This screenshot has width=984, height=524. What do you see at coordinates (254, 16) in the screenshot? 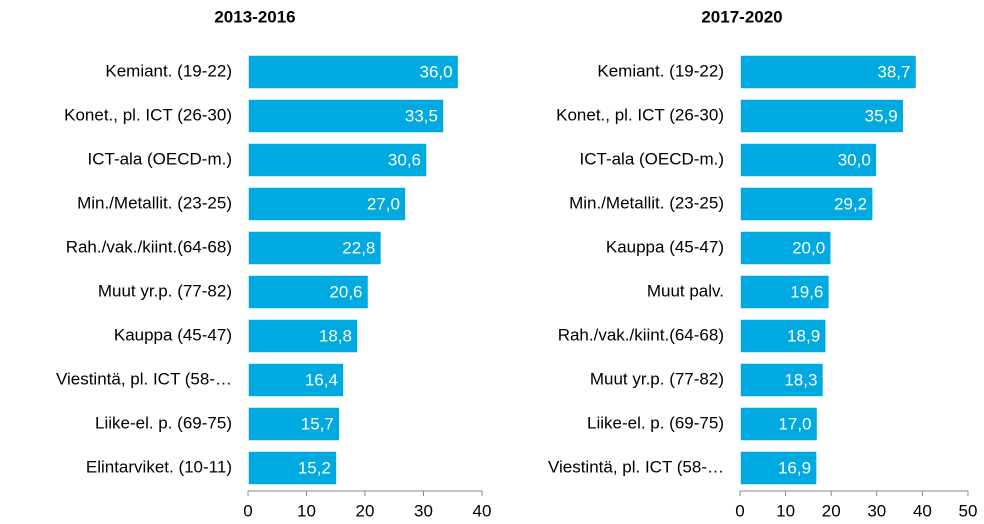
I see `chart-title: 2013-2016` at bounding box center [254, 16].